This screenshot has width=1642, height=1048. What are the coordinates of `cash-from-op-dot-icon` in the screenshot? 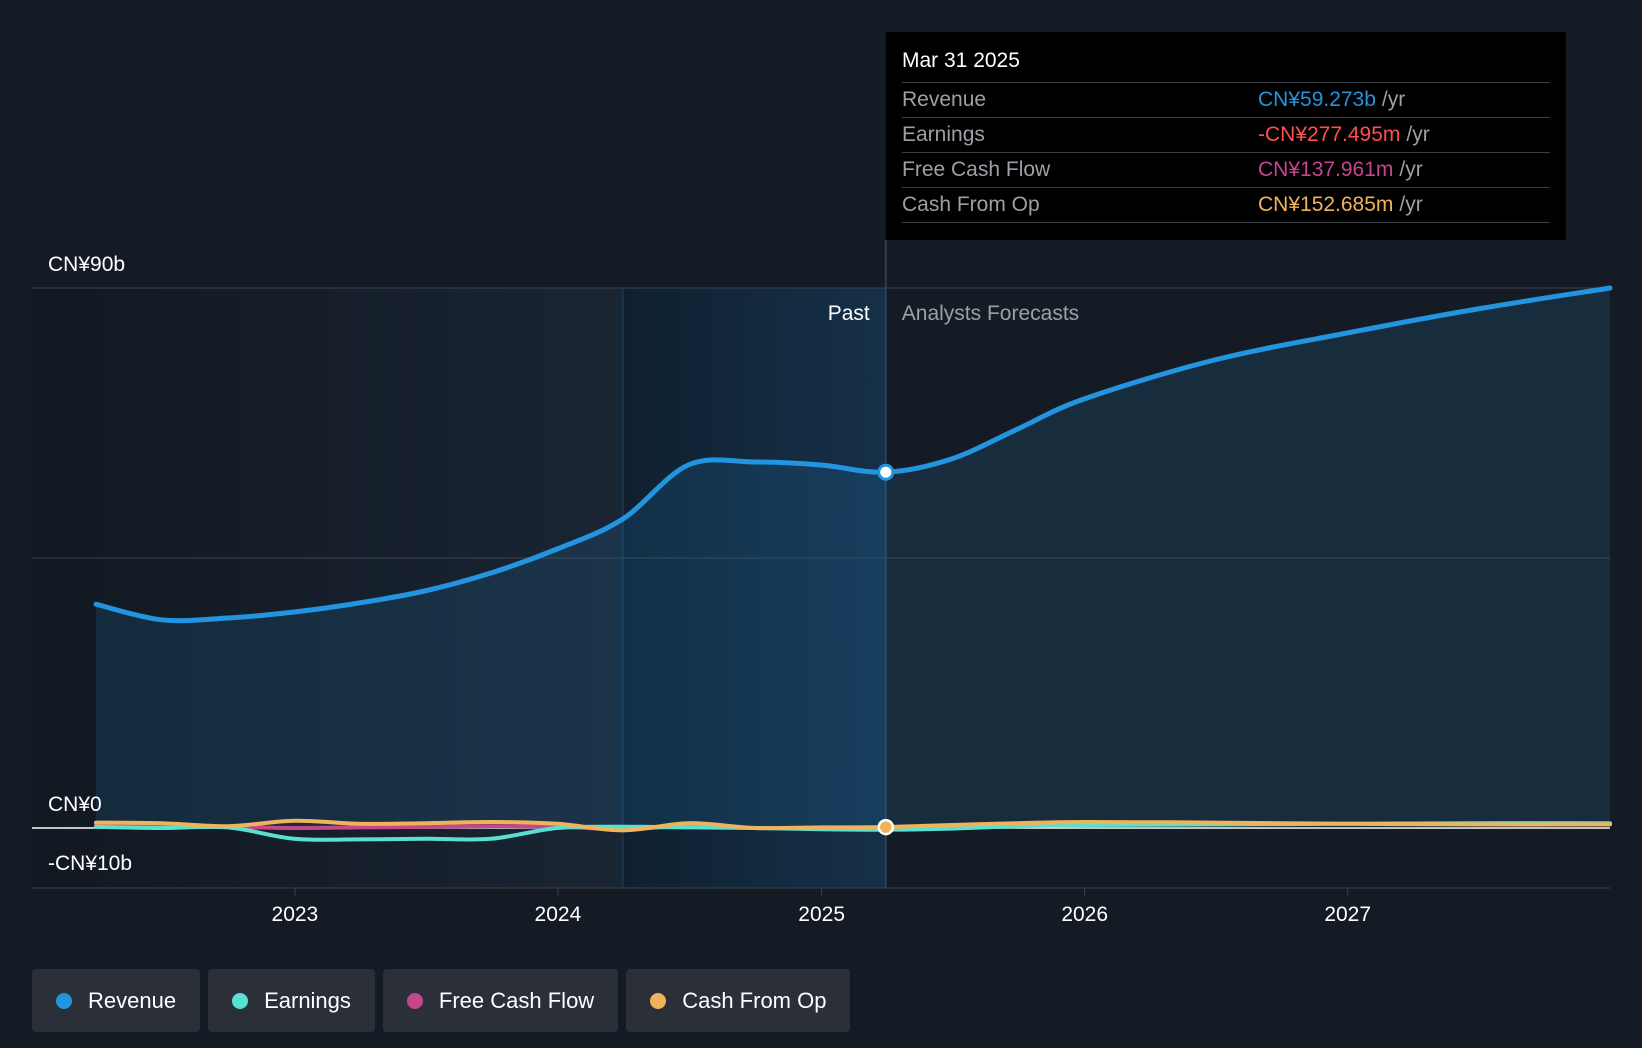 It's located at (658, 1000).